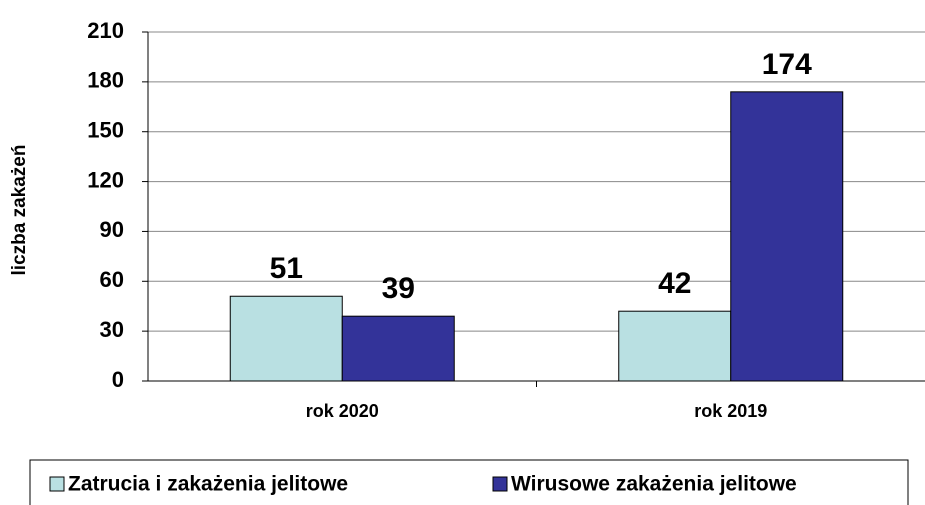 The image size is (925, 505). What do you see at coordinates (286, 268) in the screenshot?
I see `data-label: 51` at bounding box center [286, 268].